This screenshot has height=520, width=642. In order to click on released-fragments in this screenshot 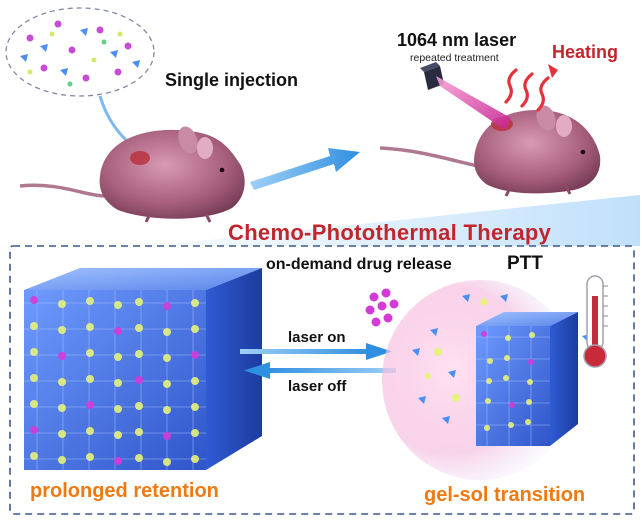, I will do `click(501, 359)`.